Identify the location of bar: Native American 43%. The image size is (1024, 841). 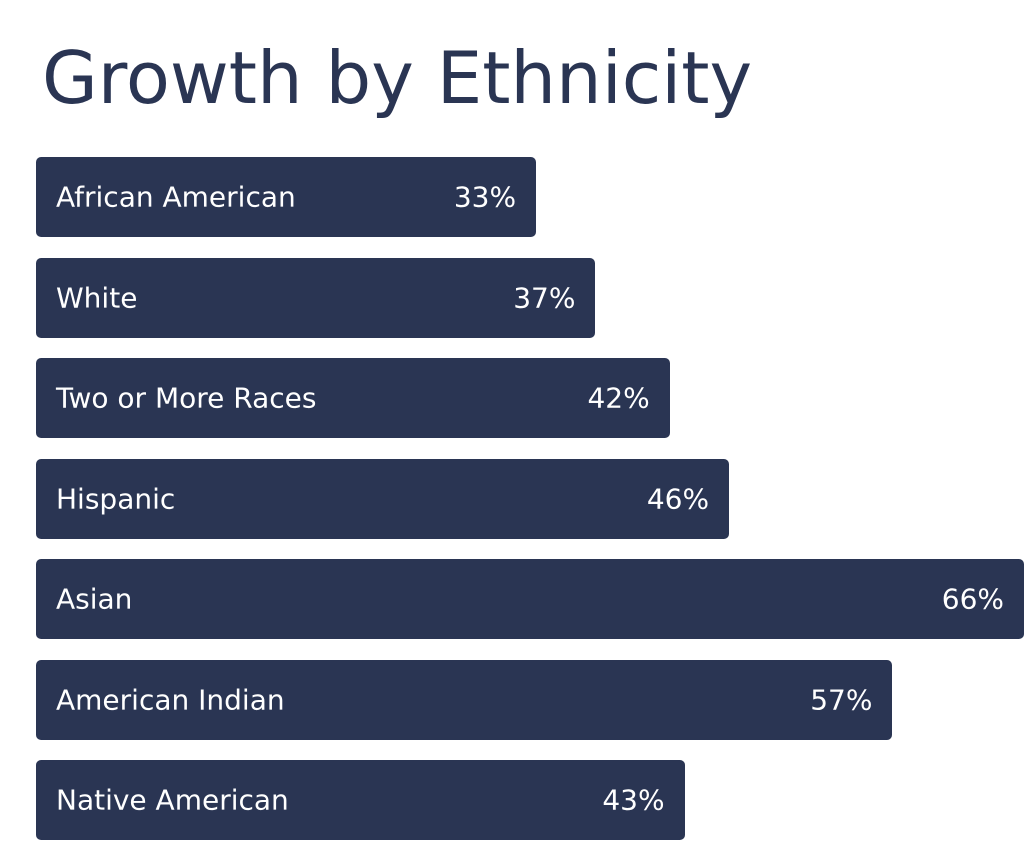
(360, 800).